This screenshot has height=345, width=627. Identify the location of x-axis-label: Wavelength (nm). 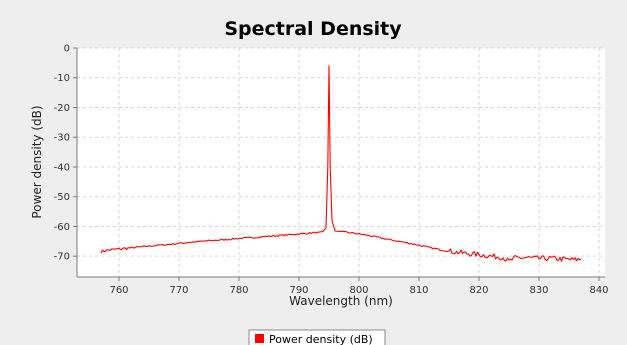
(341, 301).